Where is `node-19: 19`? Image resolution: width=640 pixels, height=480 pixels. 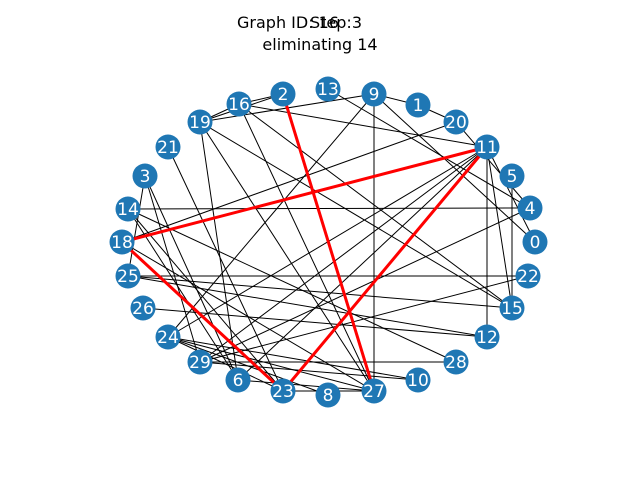 node-19: 19 is located at coordinates (200, 122).